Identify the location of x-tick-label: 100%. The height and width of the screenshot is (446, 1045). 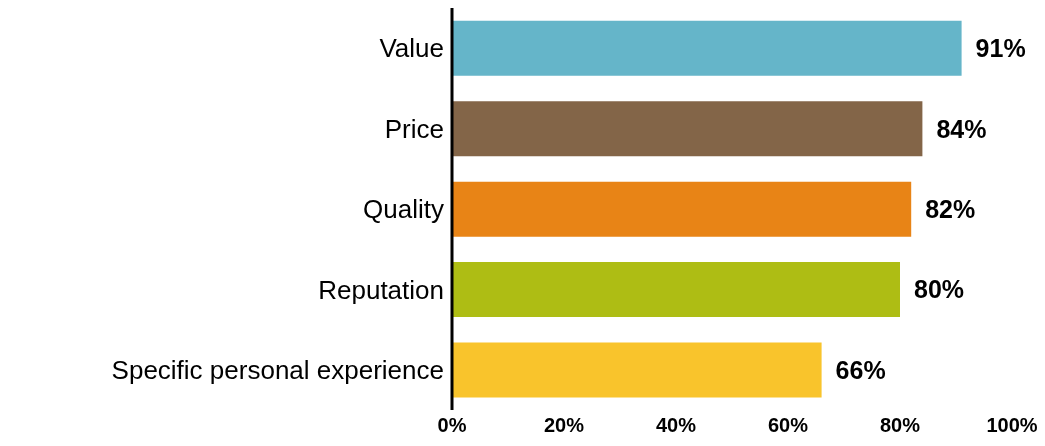
(1012, 425).